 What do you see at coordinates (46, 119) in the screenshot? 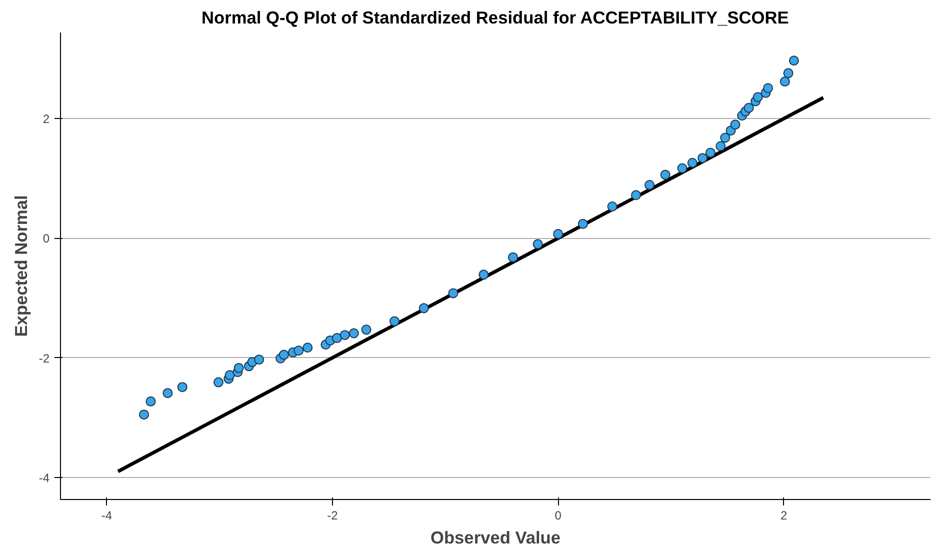
I see `y-tick-label: 2` at bounding box center [46, 119].